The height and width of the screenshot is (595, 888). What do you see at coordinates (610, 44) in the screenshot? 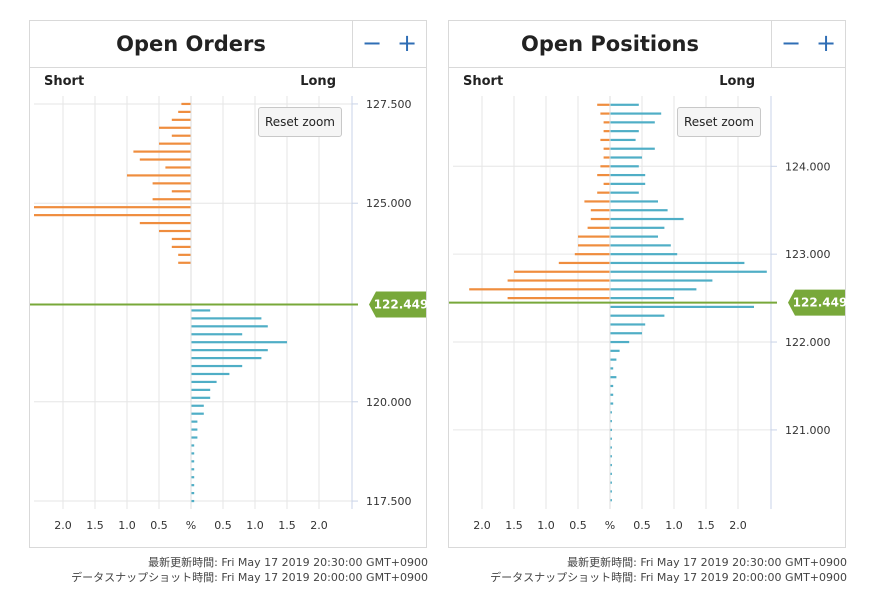
I see `panel-title: Open Positions` at bounding box center [610, 44].